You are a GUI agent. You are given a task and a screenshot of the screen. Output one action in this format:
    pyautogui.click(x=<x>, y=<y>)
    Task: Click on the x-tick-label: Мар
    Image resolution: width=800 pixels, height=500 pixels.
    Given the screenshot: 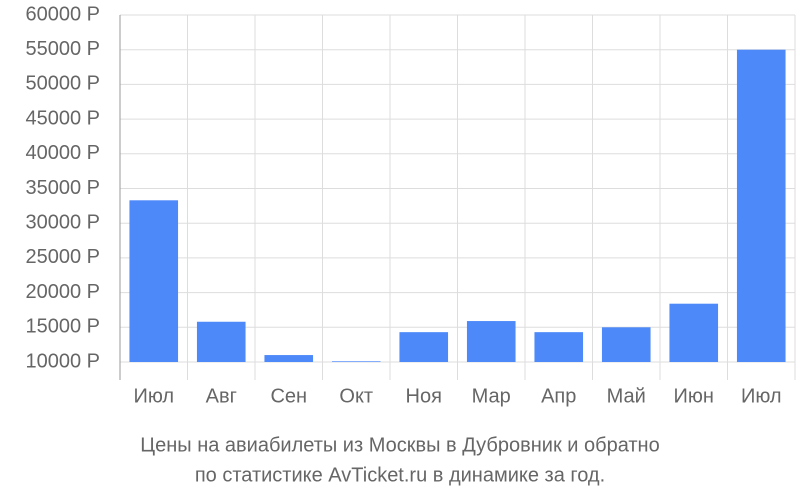 What is the action you would take?
    pyautogui.click(x=491, y=396)
    